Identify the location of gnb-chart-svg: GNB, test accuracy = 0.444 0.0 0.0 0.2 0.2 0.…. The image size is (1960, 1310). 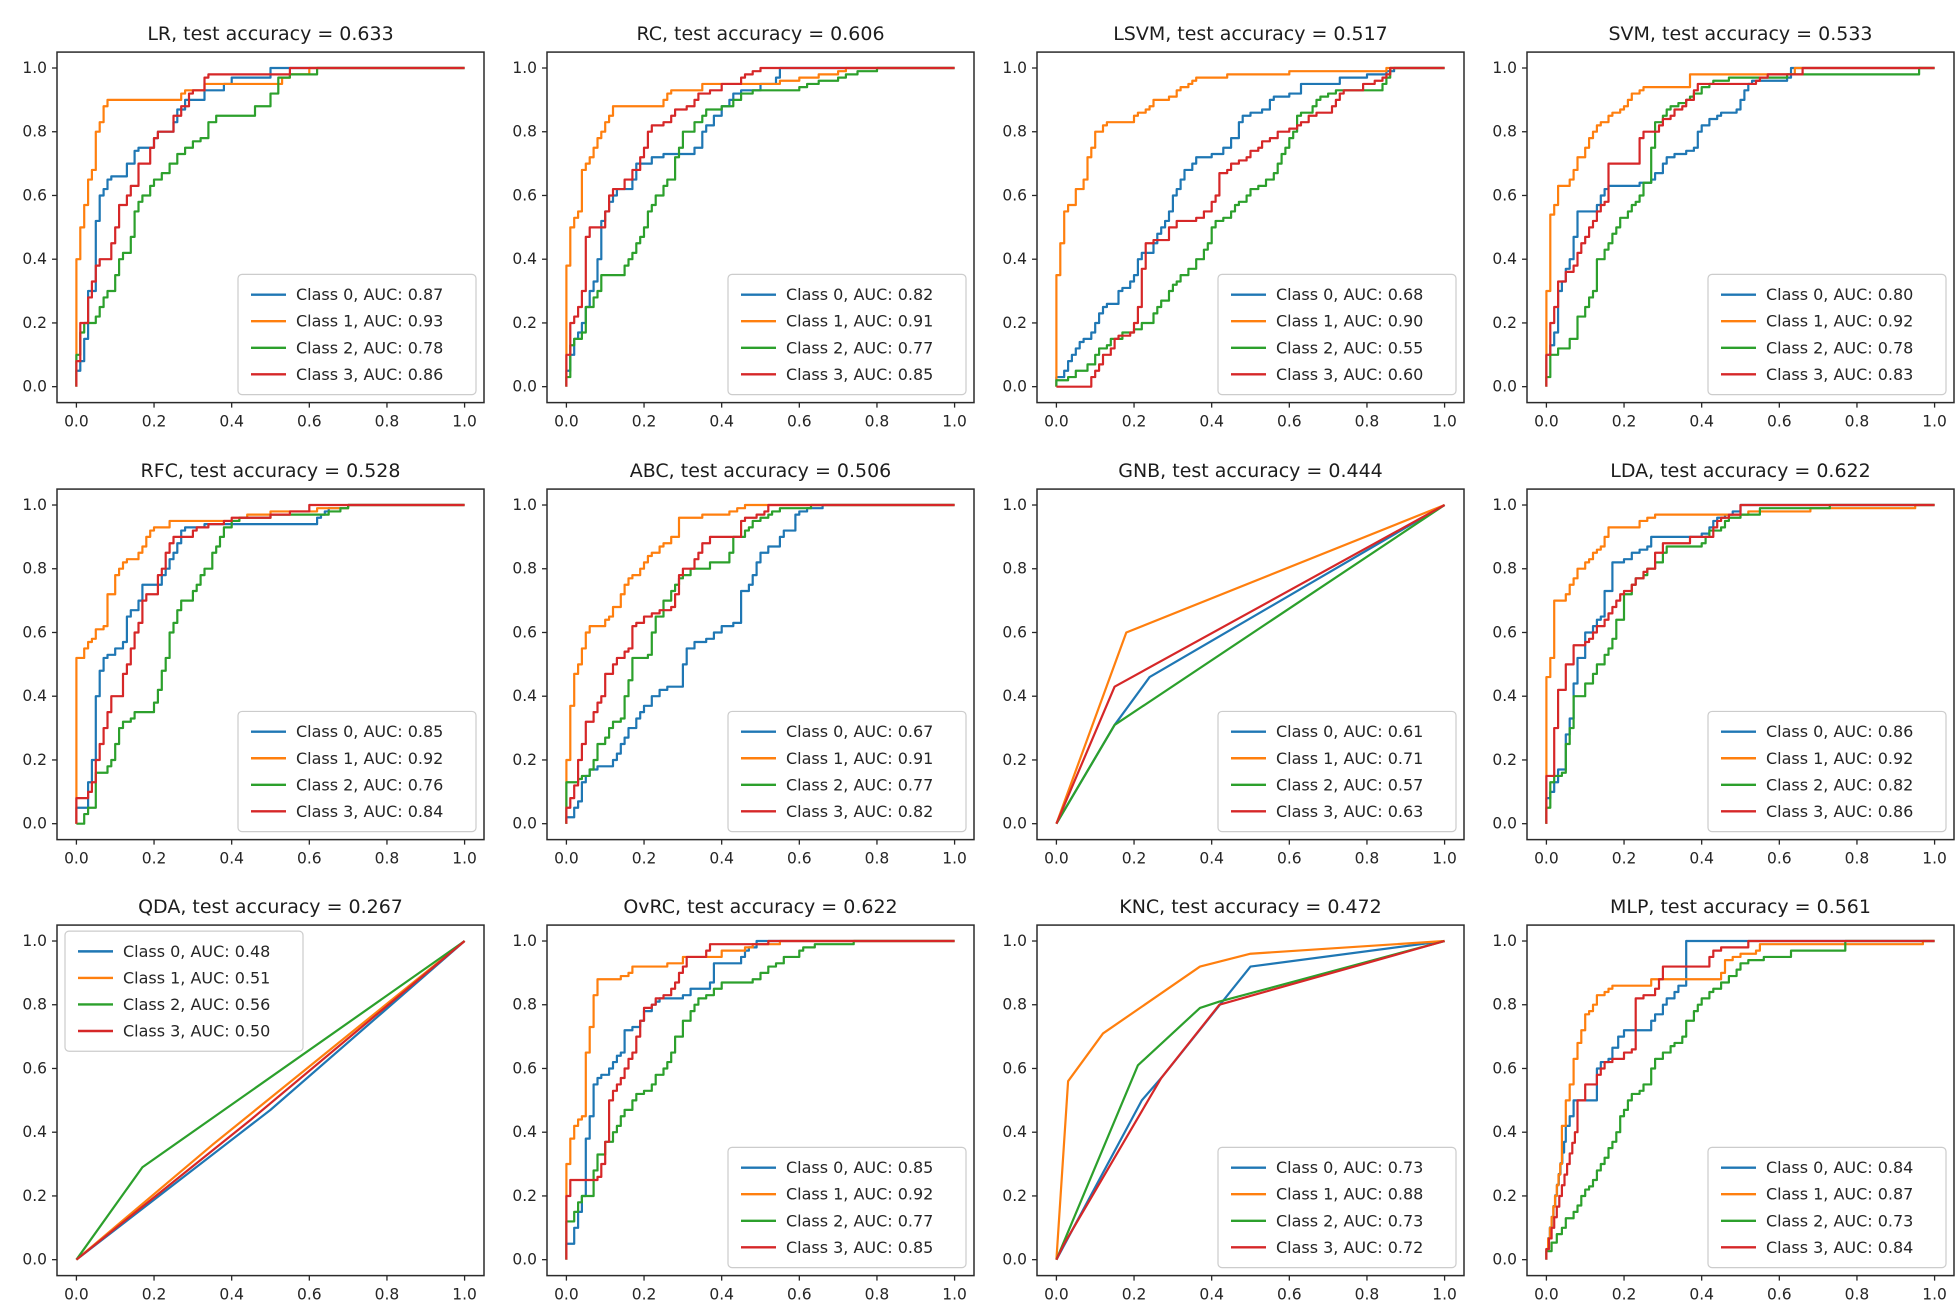
(1233, 663).